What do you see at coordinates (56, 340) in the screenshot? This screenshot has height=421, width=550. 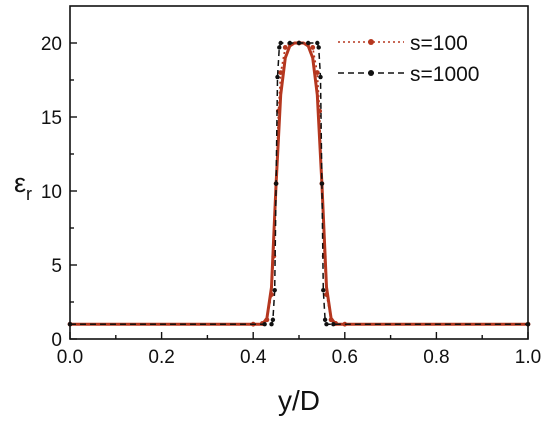 I see `y-tick-label: 0` at bounding box center [56, 340].